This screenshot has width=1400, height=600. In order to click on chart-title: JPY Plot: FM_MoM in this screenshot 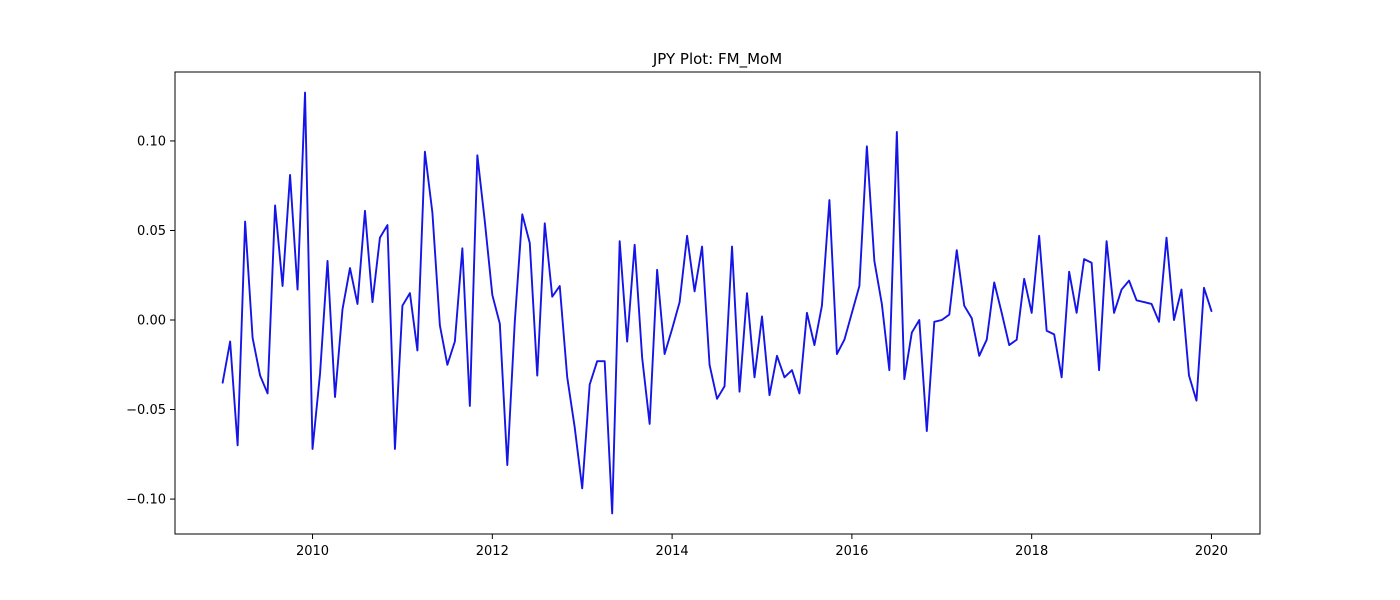, I will do `click(717, 59)`.